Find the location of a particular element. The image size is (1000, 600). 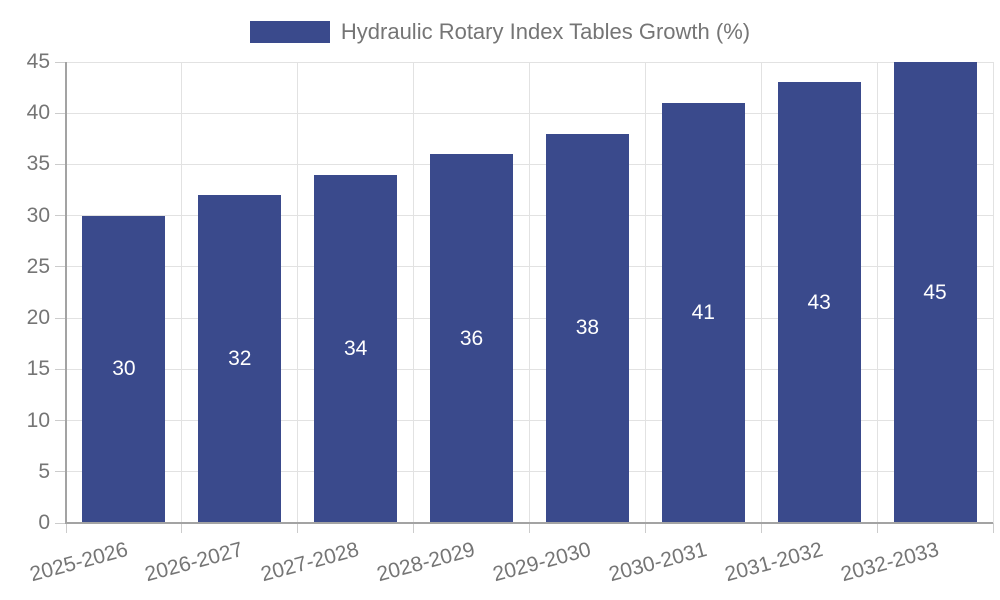

legend: Hydraulic Rotary Index Tables Growth (%) is located at coordinates (500, 32).